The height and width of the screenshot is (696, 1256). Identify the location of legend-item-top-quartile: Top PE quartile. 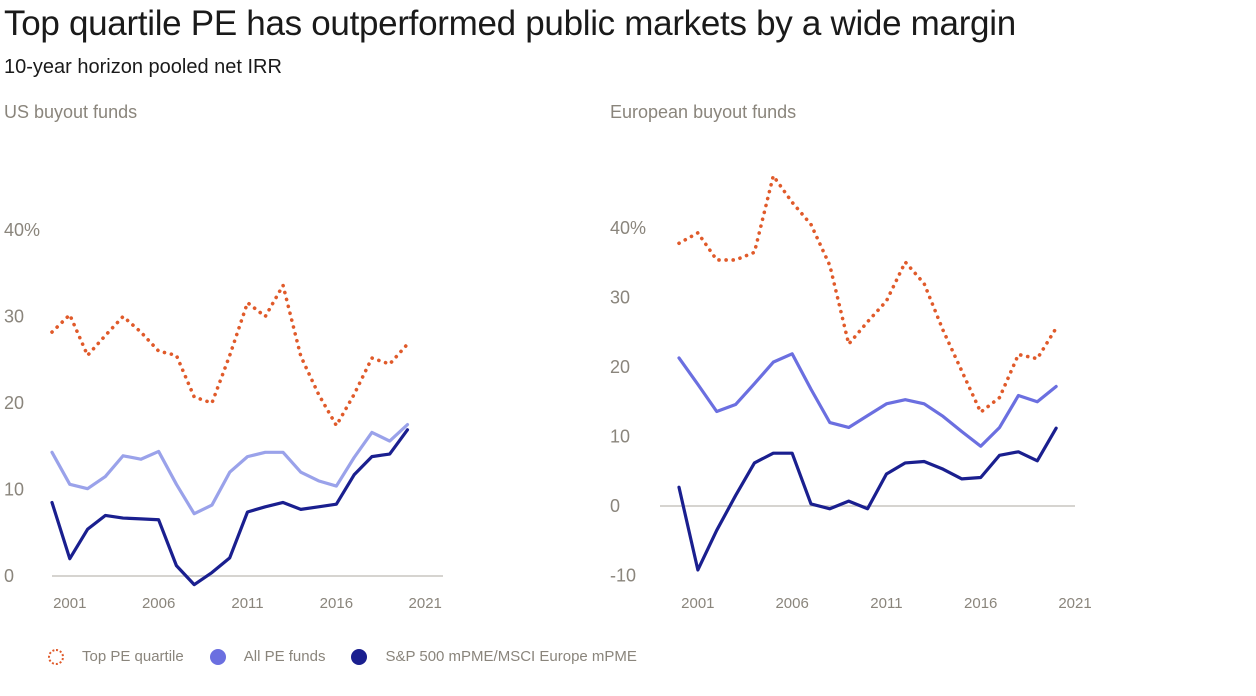
(116, 656).